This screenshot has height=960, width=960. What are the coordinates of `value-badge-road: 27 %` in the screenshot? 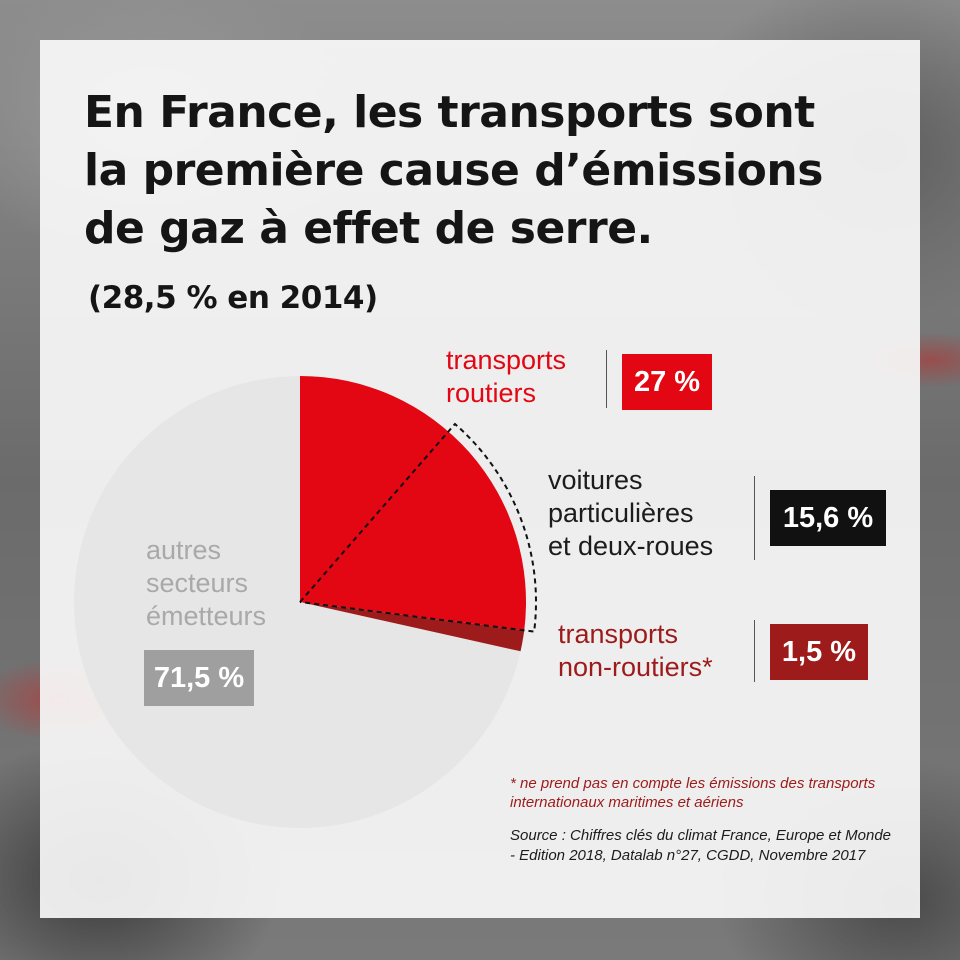 It's located at (667, 382).